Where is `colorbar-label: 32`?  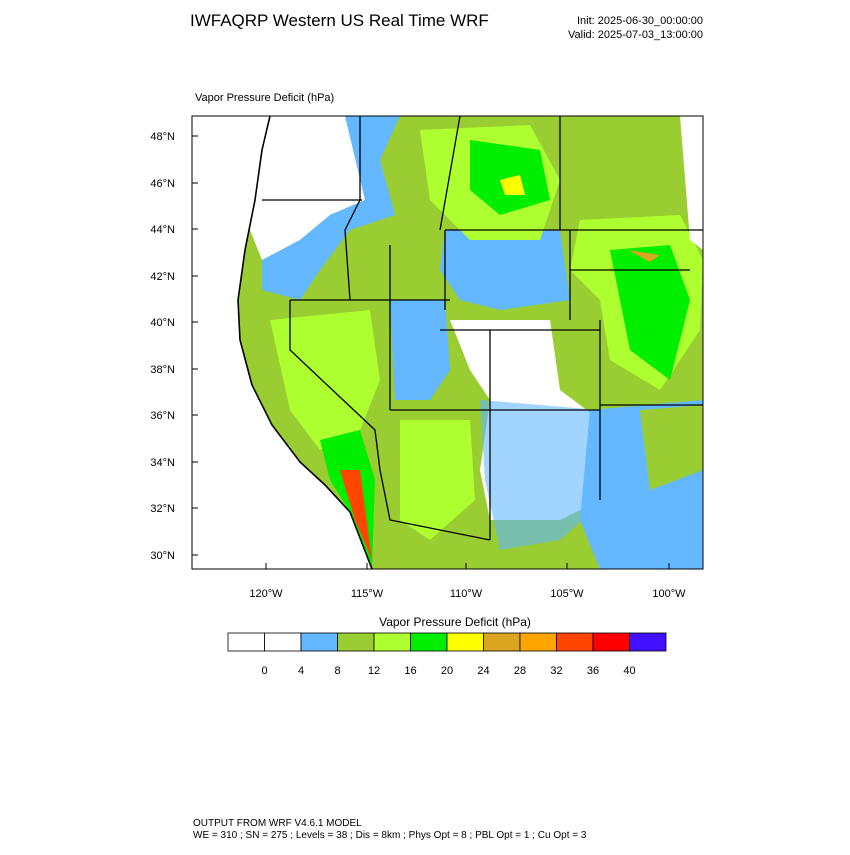
colorbar-label: 32 is located at coordinates (556, 671).